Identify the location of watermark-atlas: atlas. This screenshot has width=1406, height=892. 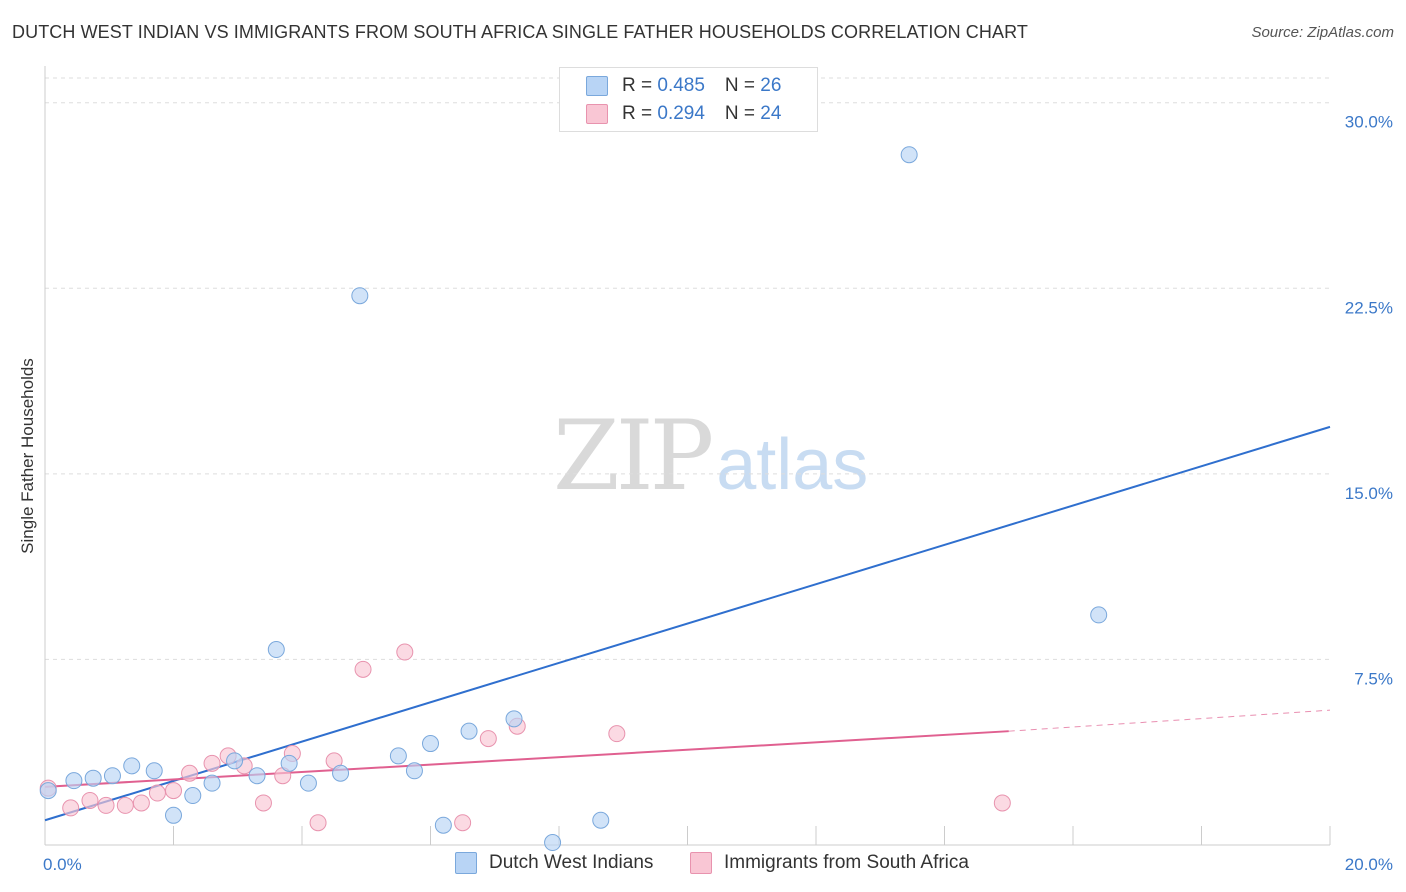
(792, 465).